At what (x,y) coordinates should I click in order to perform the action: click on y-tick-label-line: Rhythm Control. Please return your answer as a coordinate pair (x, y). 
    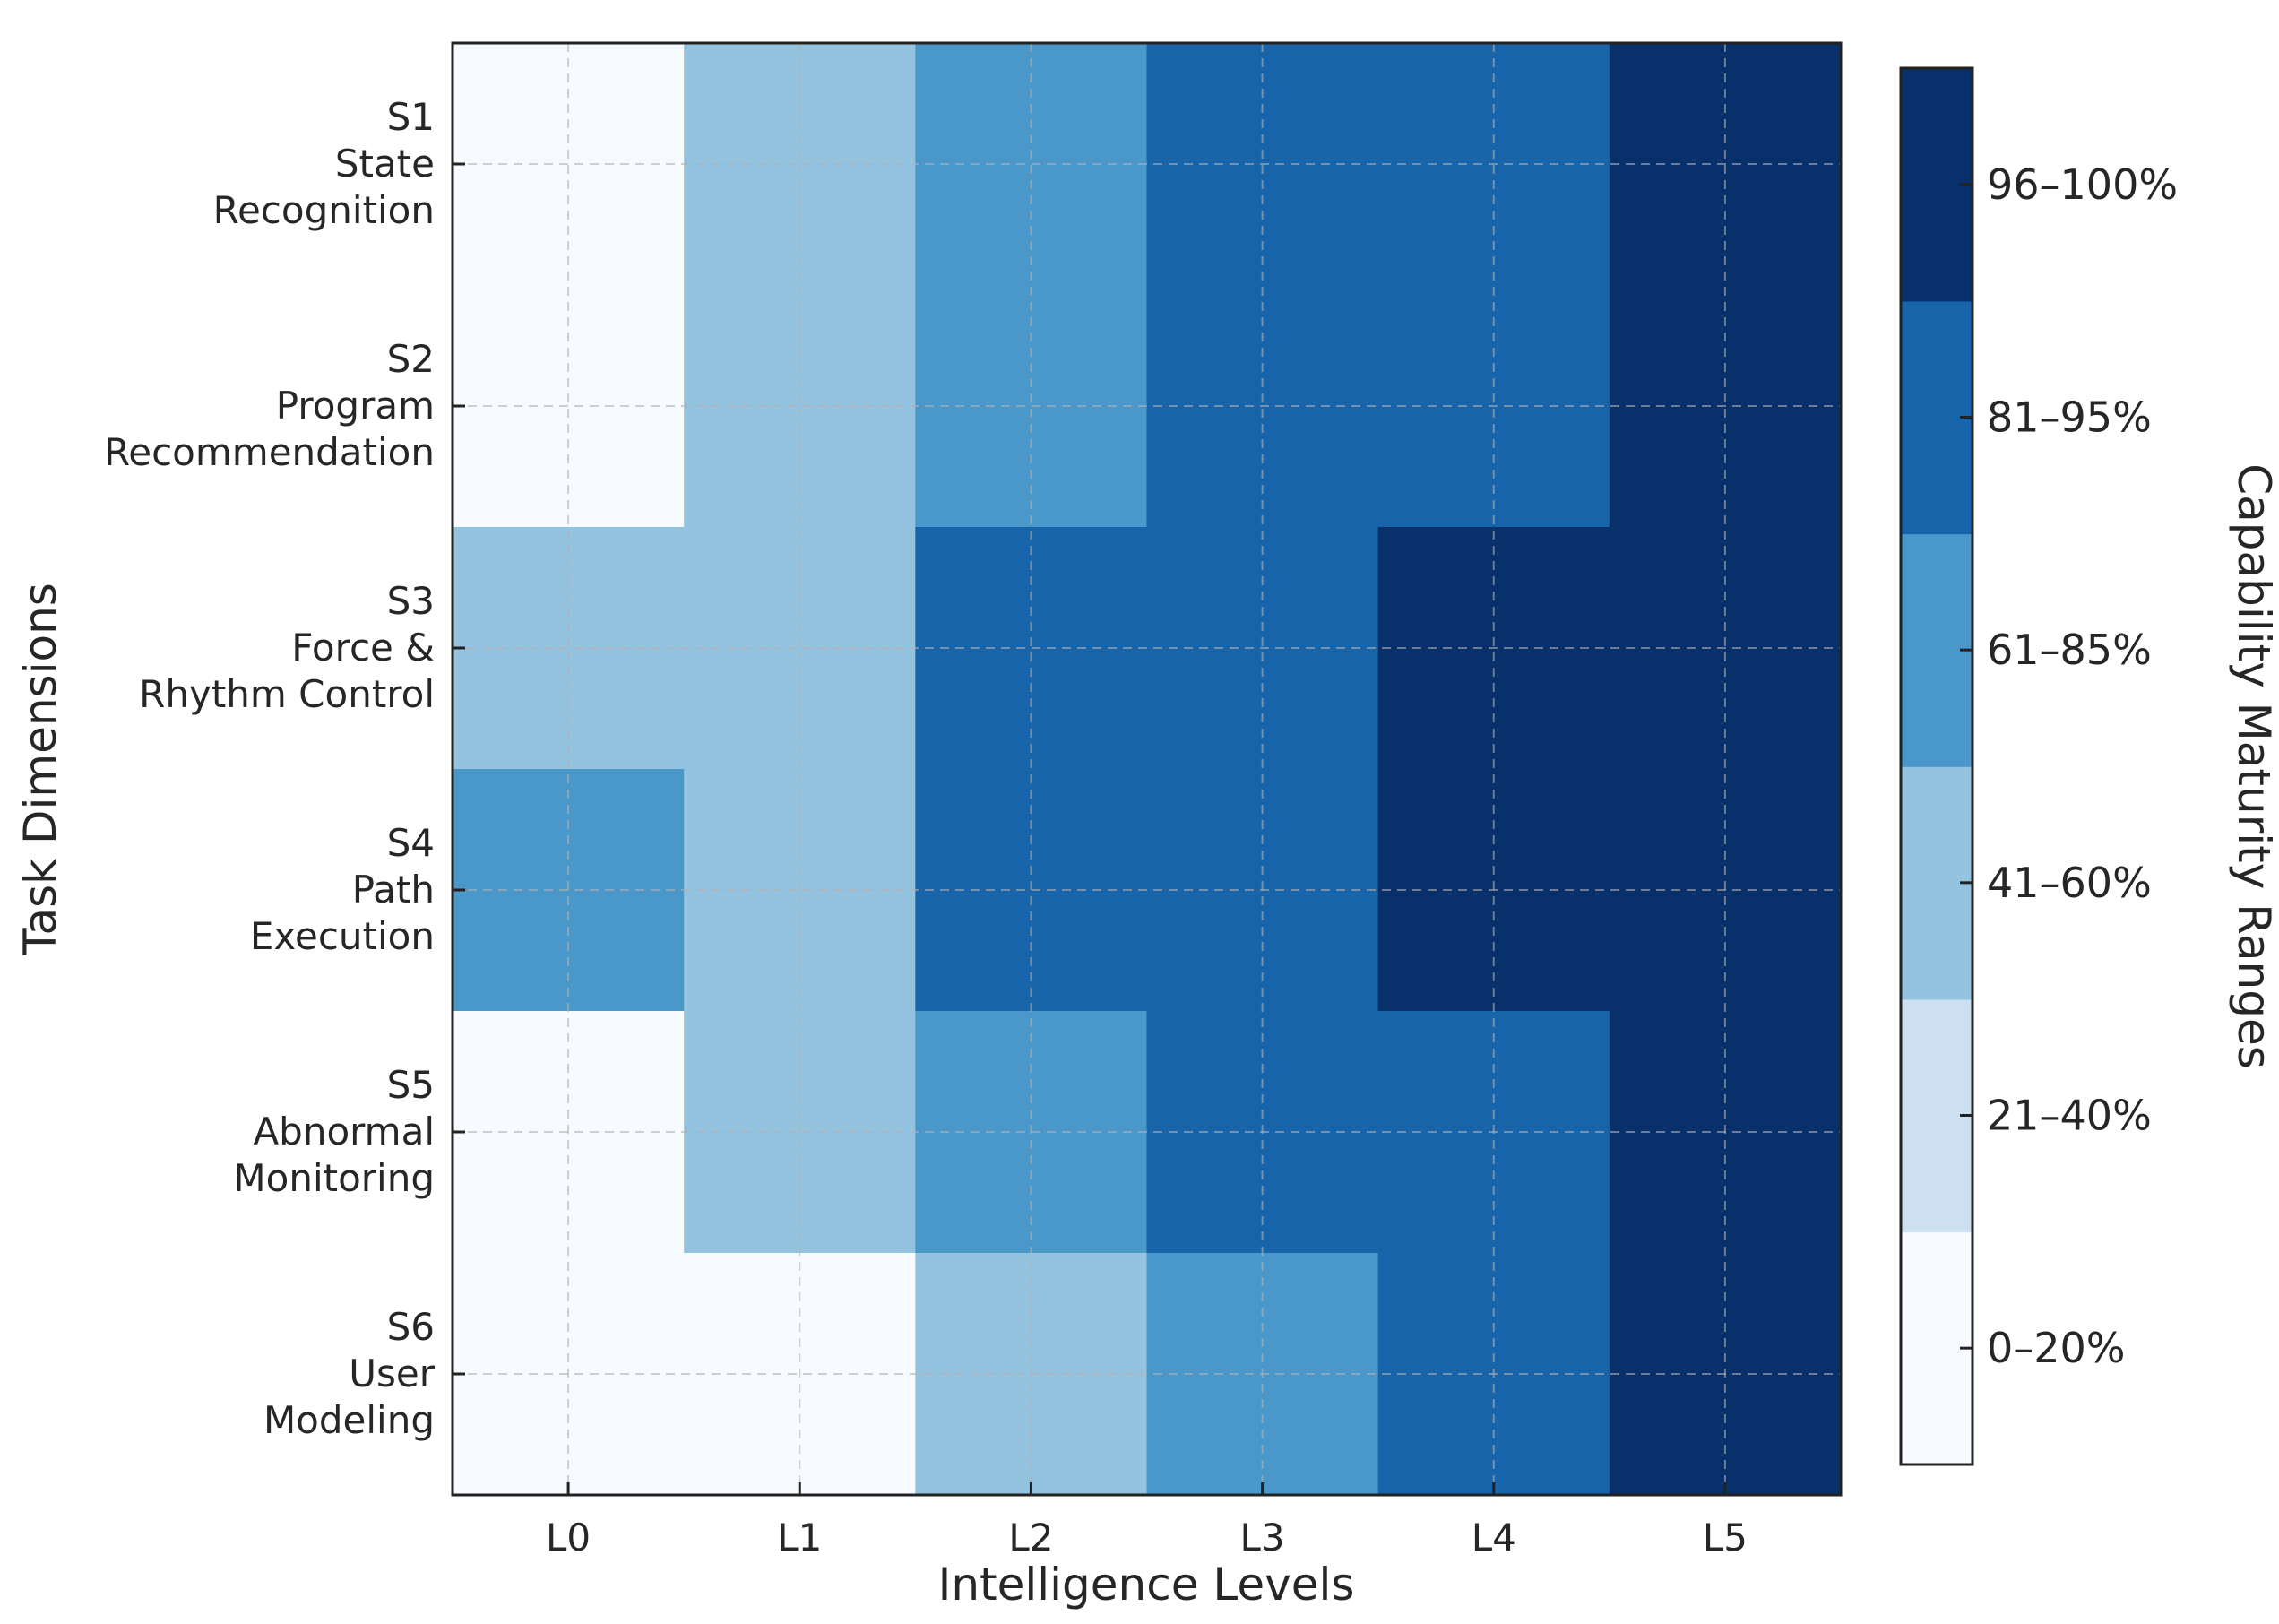
    Looking at the image, I should click on (287, 694).